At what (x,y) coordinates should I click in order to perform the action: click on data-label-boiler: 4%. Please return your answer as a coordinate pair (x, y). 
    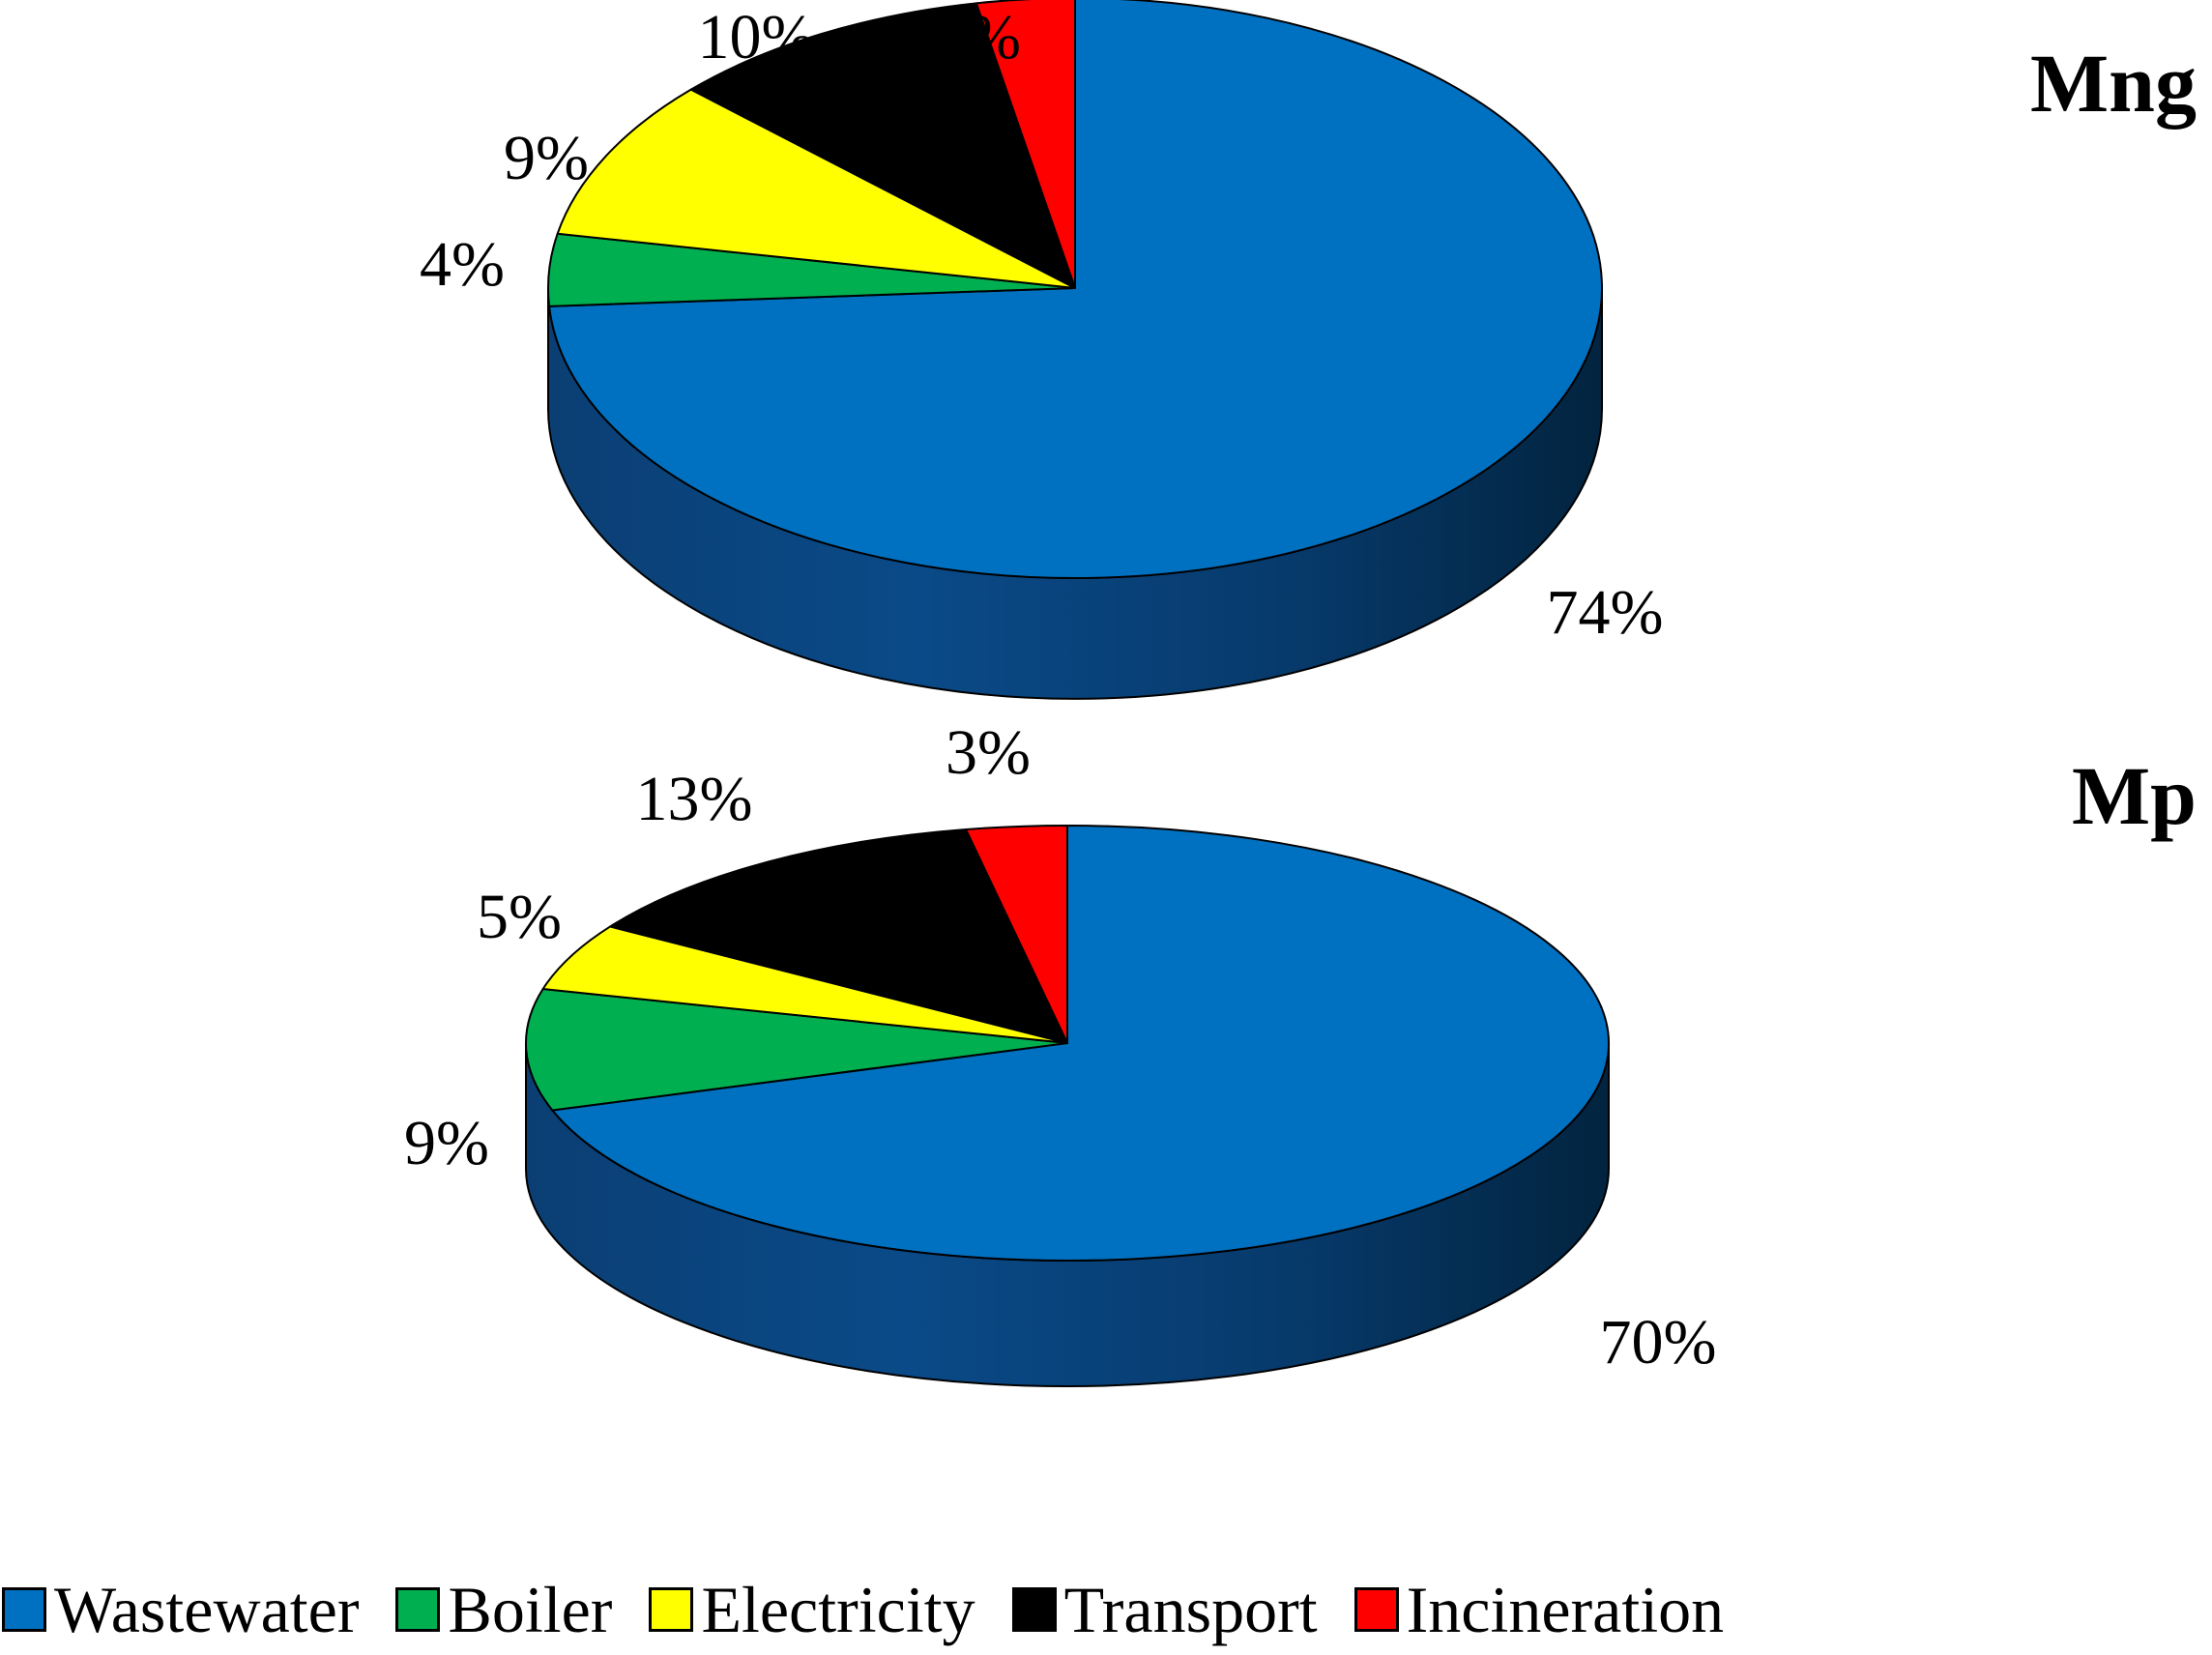
    Looking at the image, I should click on (462, 264).